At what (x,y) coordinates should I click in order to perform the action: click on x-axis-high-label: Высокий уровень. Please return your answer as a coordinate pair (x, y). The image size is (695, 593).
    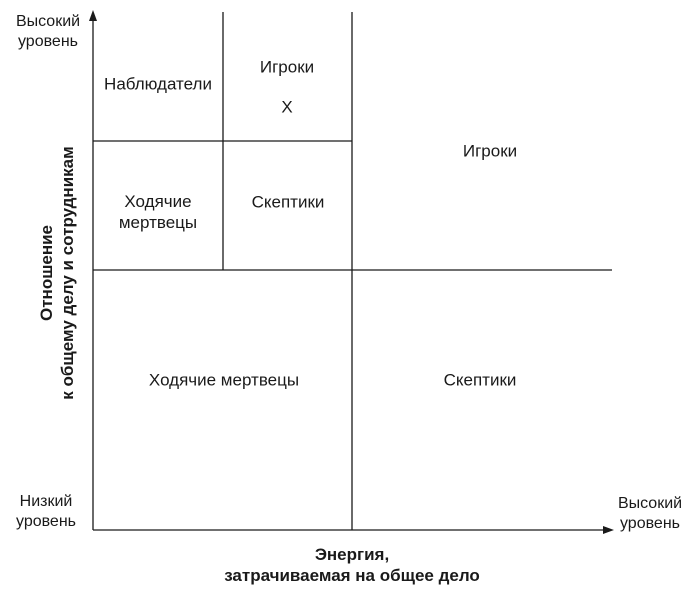
    Looking at the image, I should click on (650, 514).